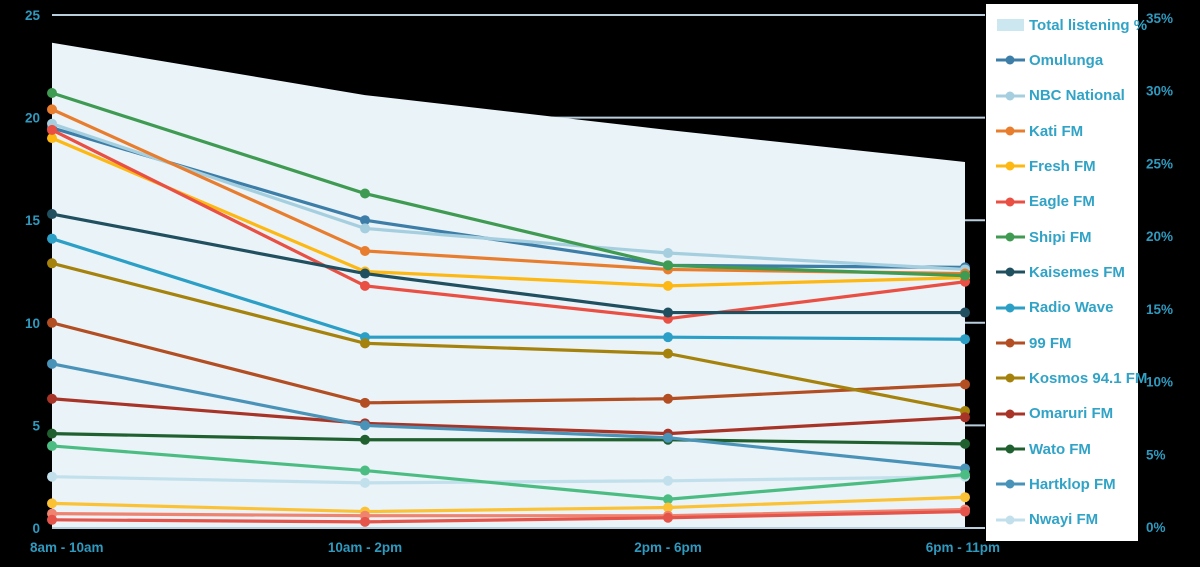 The image size is (1200, 567). What do you see at coordinates (1159, 163) in the screenshot?
I see `right-axis-tick-25: 25%` at bounding box center [1159, 163].